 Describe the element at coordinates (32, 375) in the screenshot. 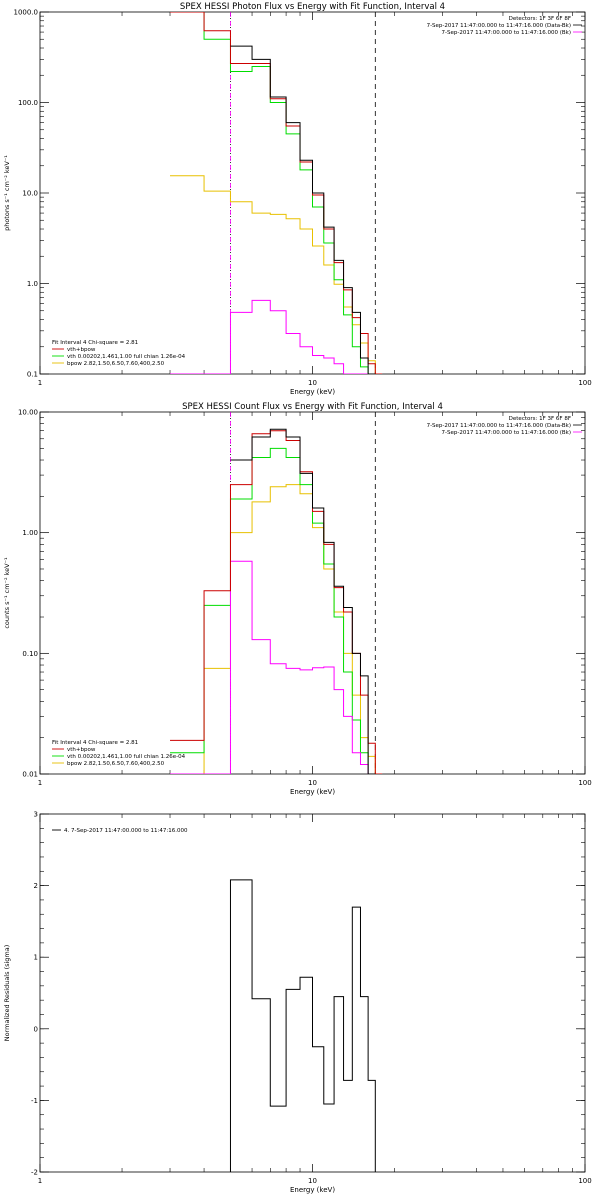

I see `y-tick-label: 0.1` at that location.